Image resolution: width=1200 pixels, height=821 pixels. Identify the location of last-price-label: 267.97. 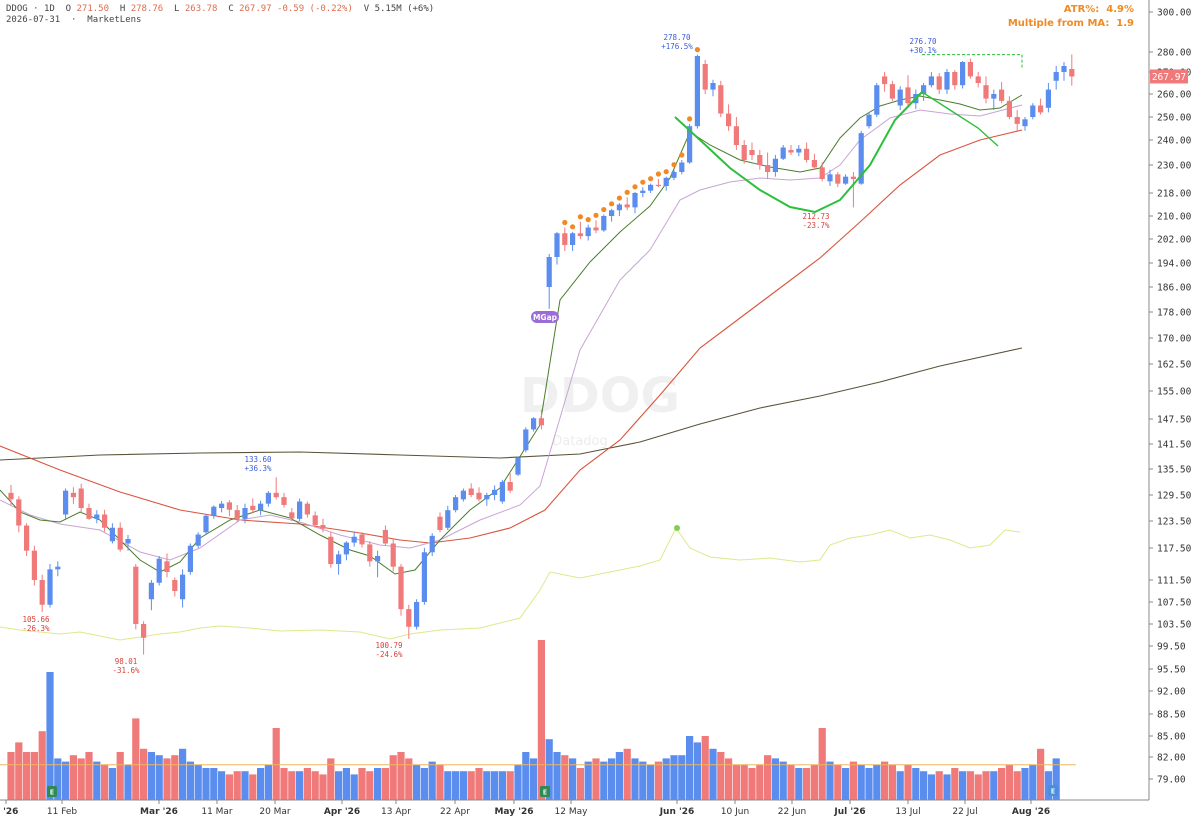
(1169, 77).